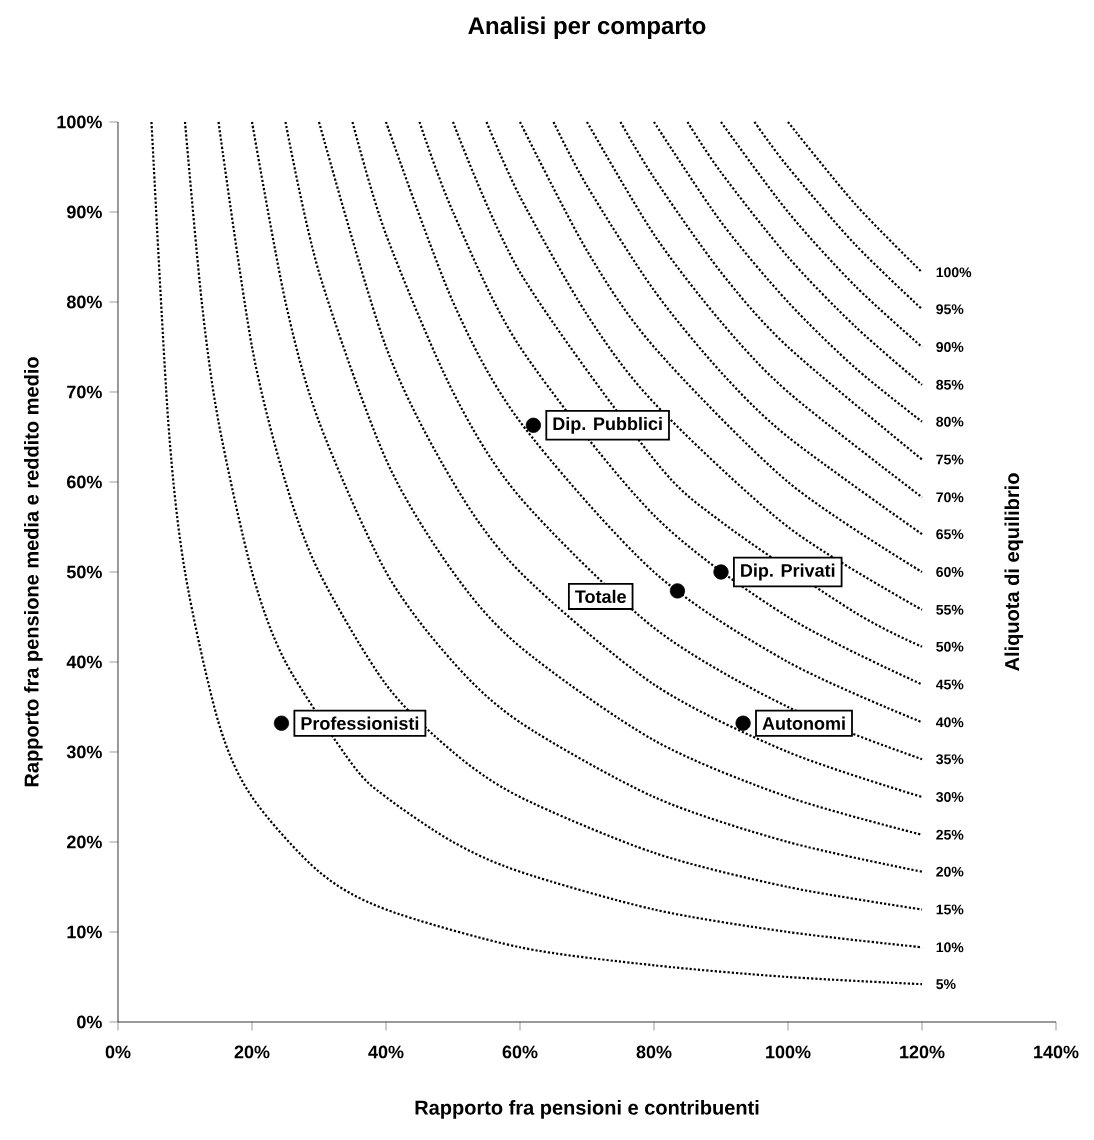 This screenshot has height=1140, width=1094. I want to click on x-tick-label: 100%, so click(788, 1052).